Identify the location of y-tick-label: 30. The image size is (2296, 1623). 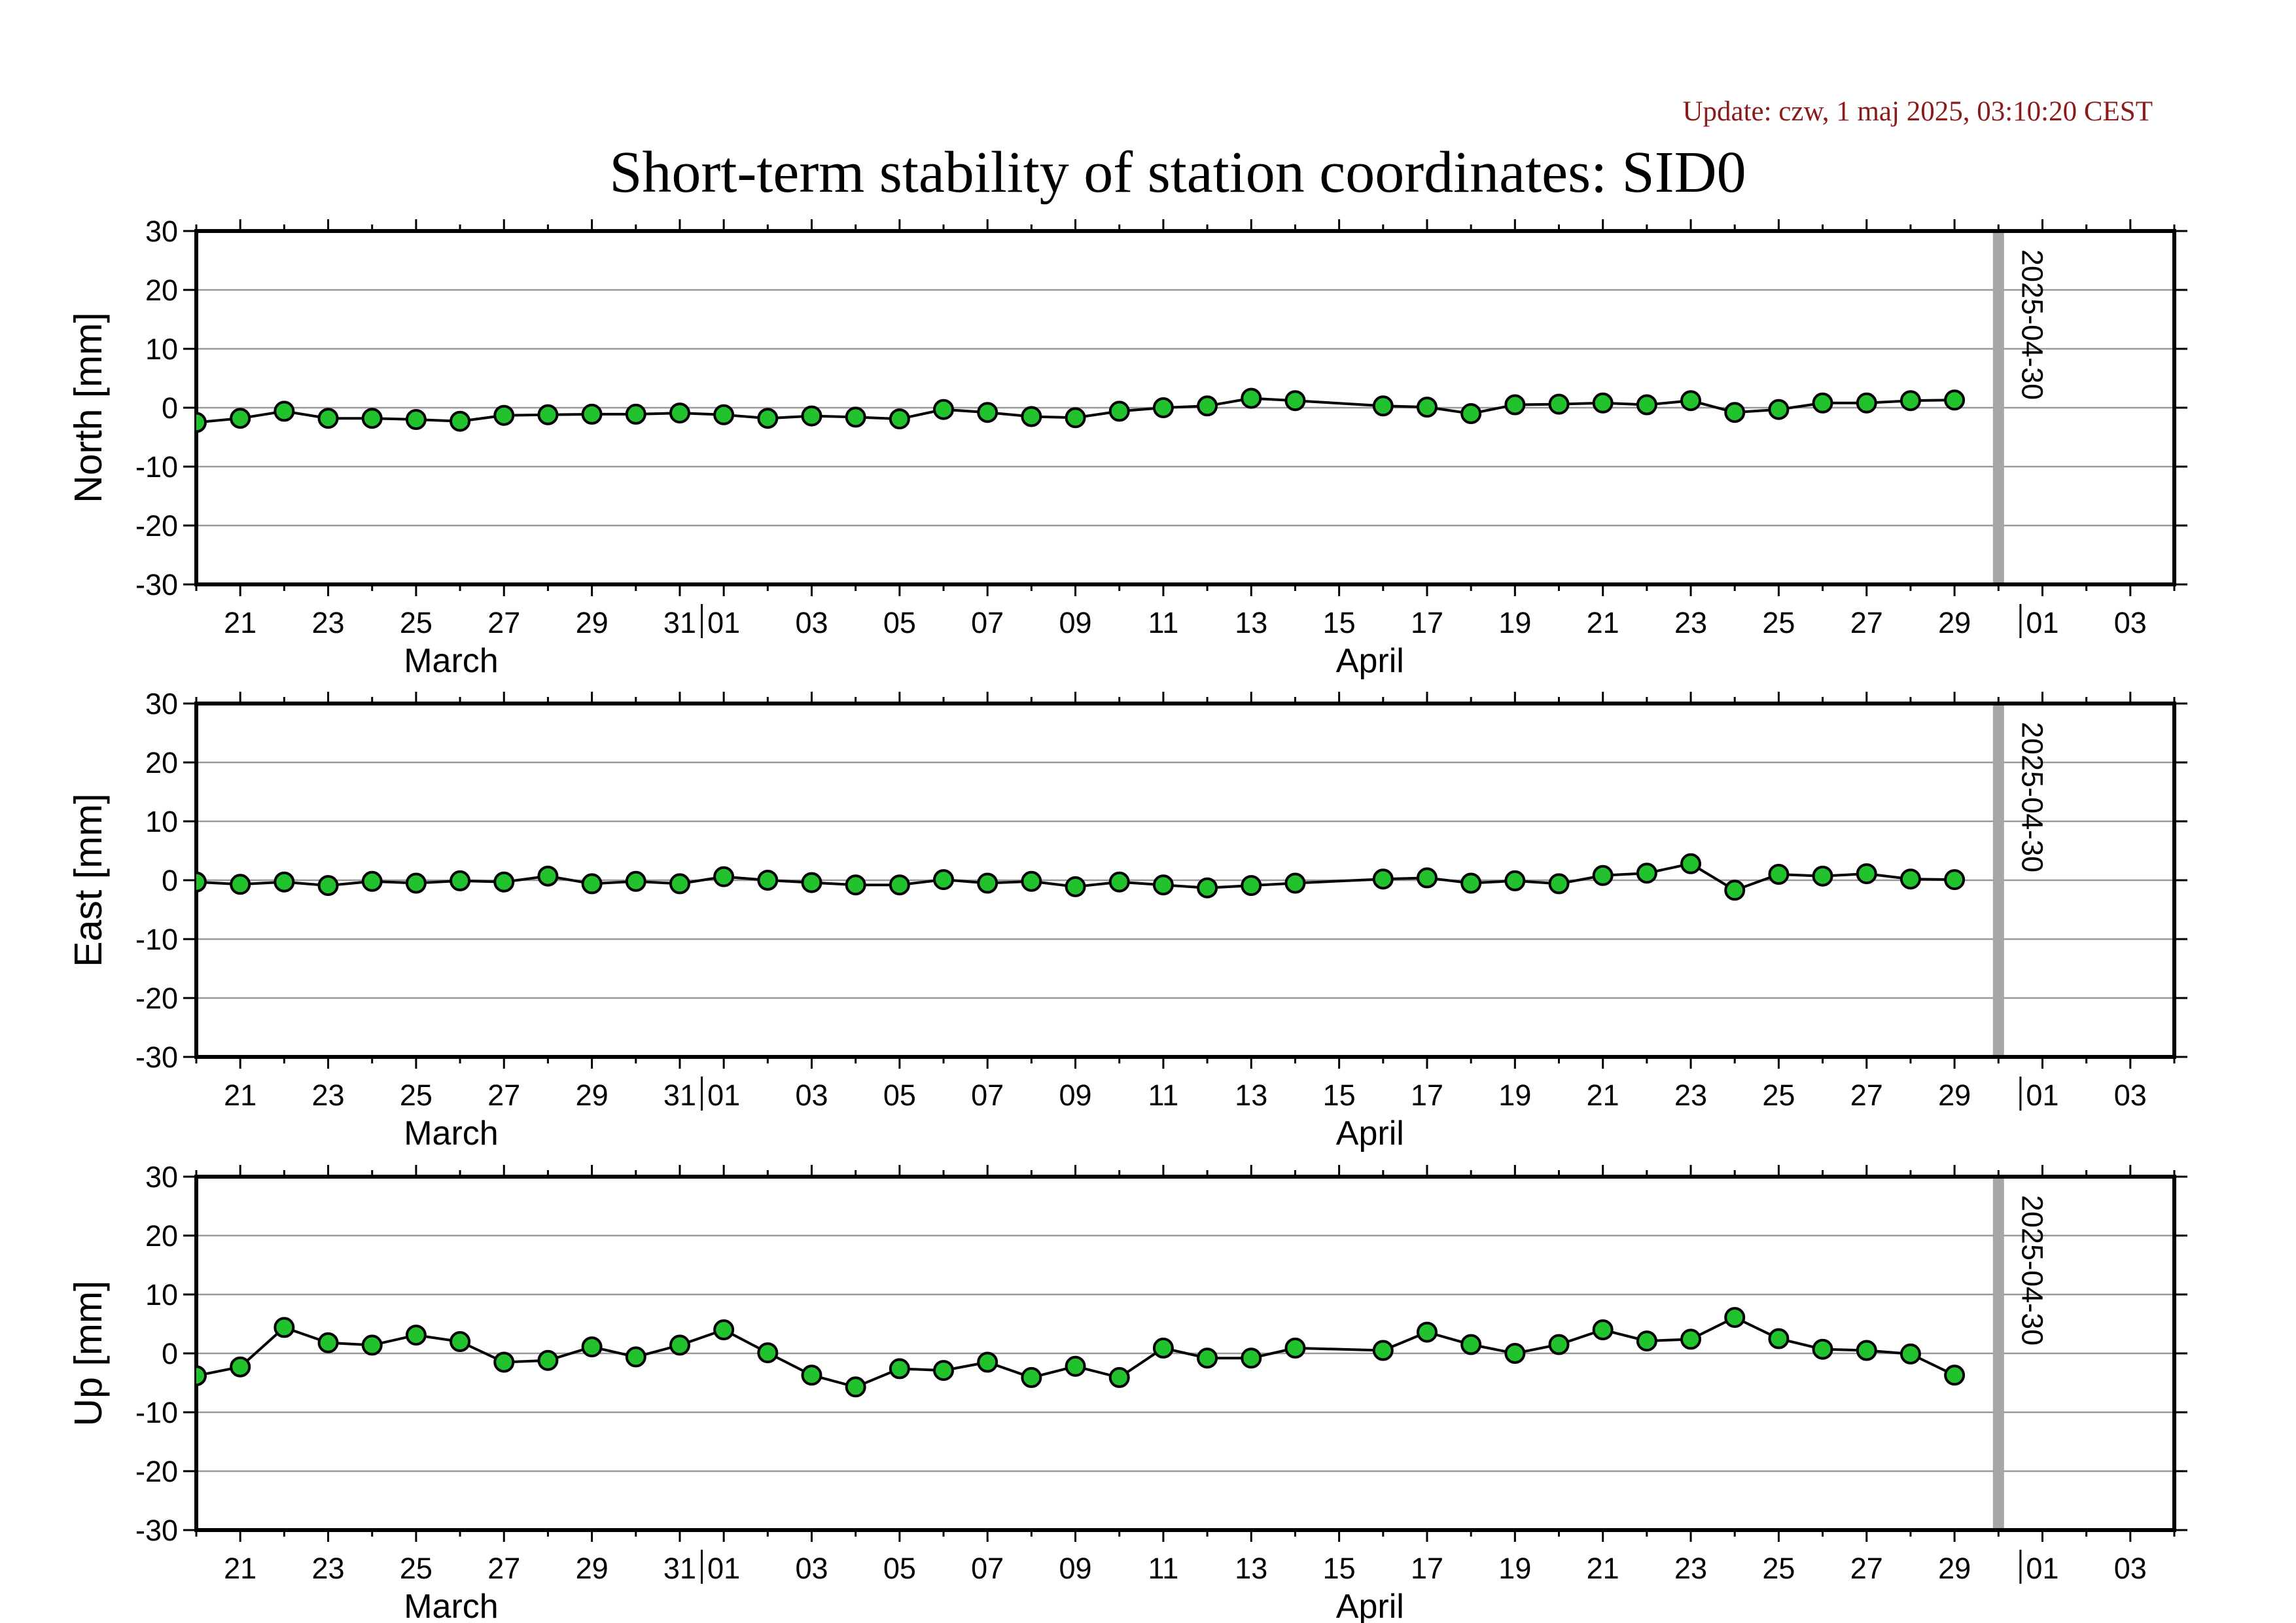
(161, 704).